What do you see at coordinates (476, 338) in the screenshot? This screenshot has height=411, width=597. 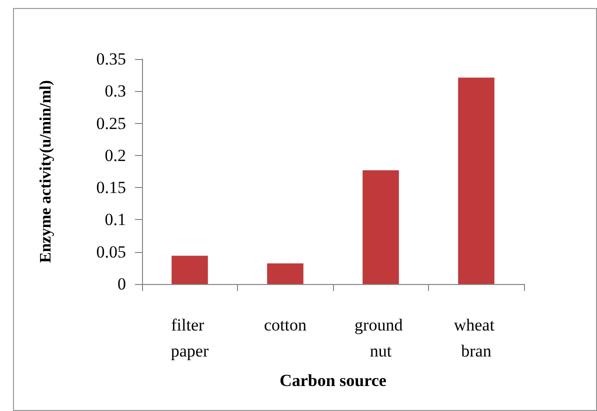 I see `x-tick-label: wheat bran` at bounding box center [476, 338].